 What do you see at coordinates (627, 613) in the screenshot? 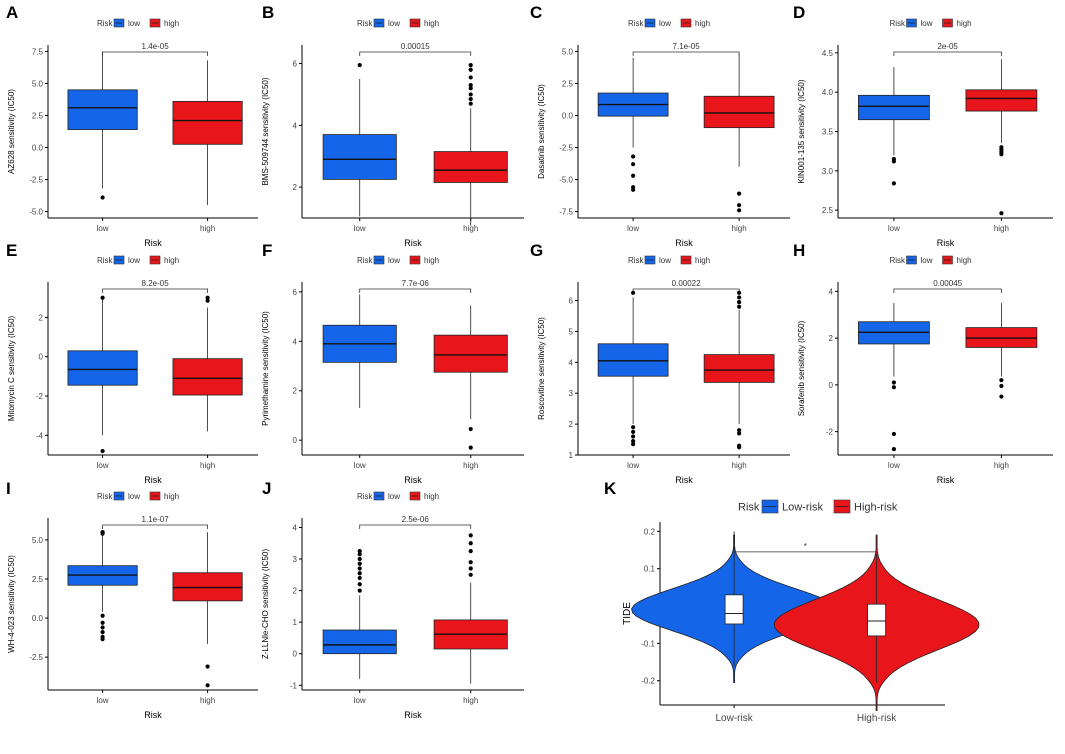
I see `y-axis-label: TIDE` at bounding box center [627, 613].